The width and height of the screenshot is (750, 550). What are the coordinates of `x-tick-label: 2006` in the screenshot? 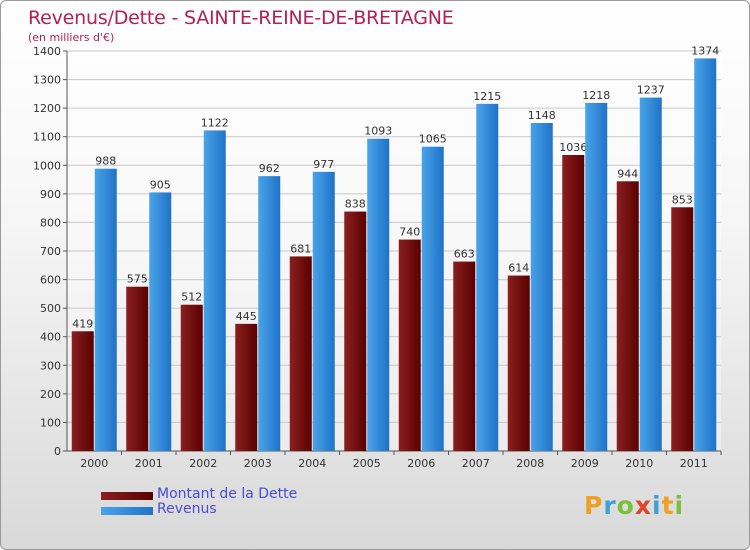 It's located at (421, 463).